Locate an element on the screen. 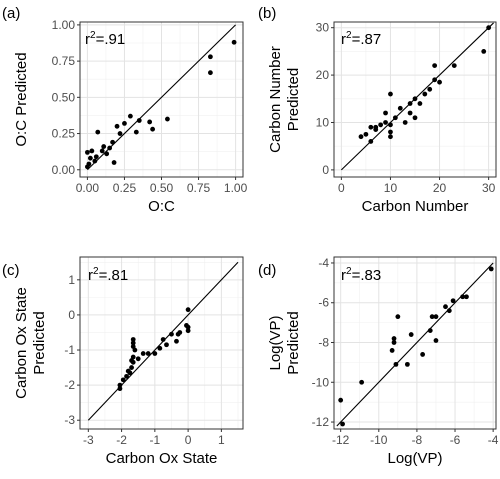 This screenshot has height=479, width=500. r-squared-annotation: r2=.83 is located at coordinates (361, 275).